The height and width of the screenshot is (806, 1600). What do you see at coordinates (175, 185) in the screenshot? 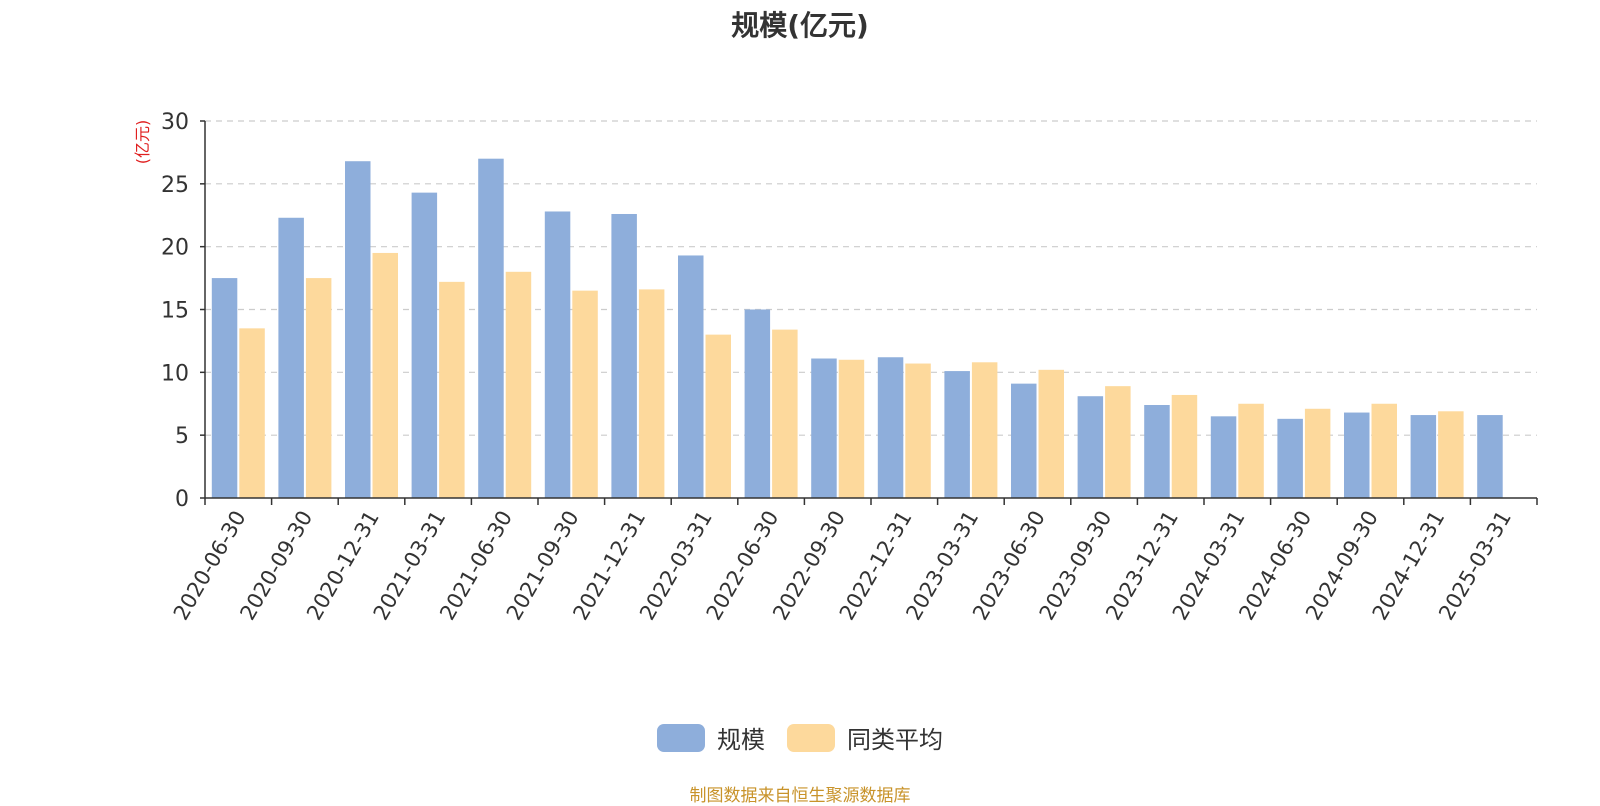
I see `y-tick-label: 25` at bounding box center [175, 185].